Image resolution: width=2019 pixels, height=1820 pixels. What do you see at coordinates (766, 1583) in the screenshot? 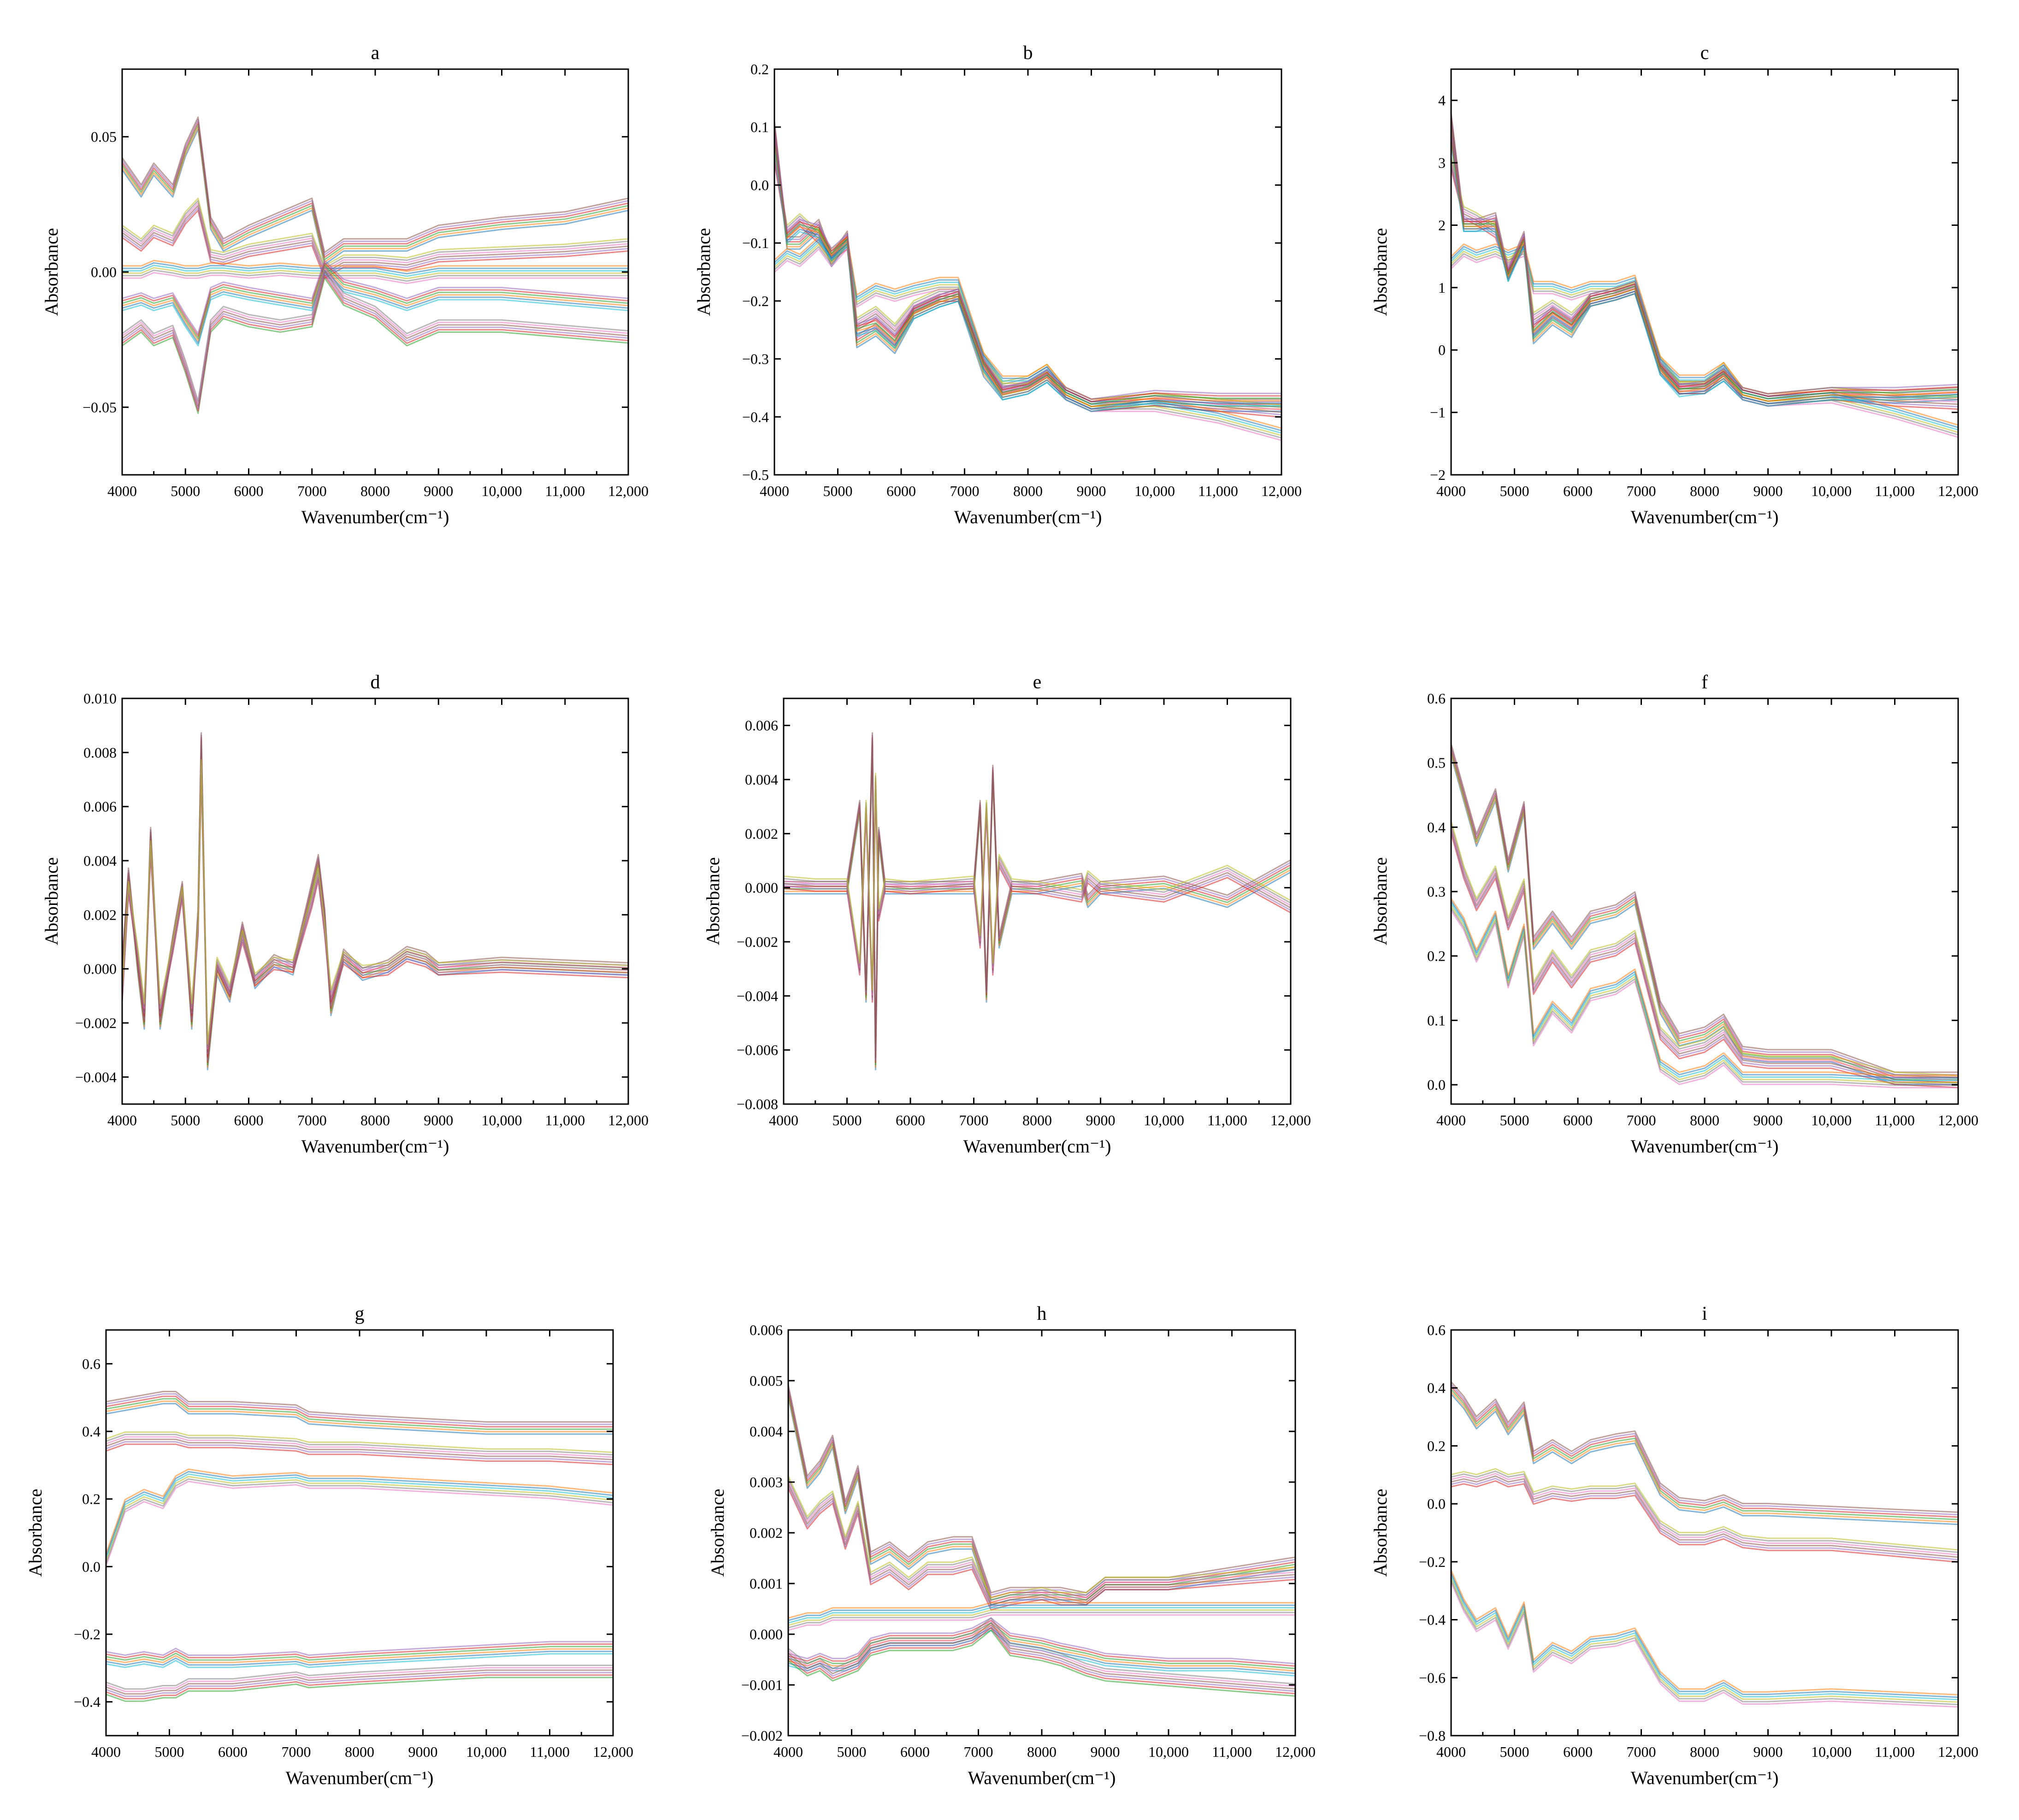
I see `y-tick-label-h-3: 0.001` at bounding box center [766, 1583].